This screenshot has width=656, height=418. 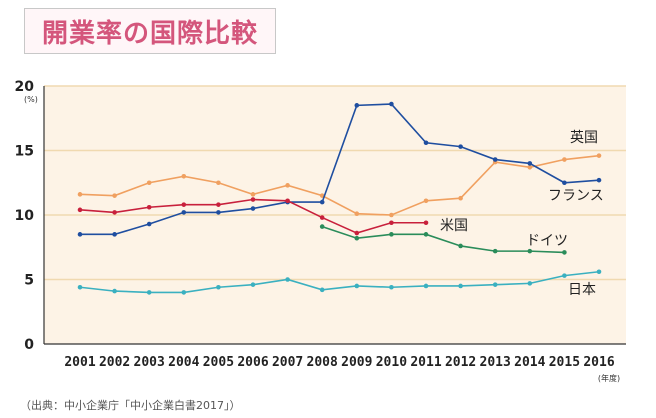 What do you see at coordinates (114, 362) in the screenshot?
I see `x-tick-label: 2002` at bounding box center [114, 362].